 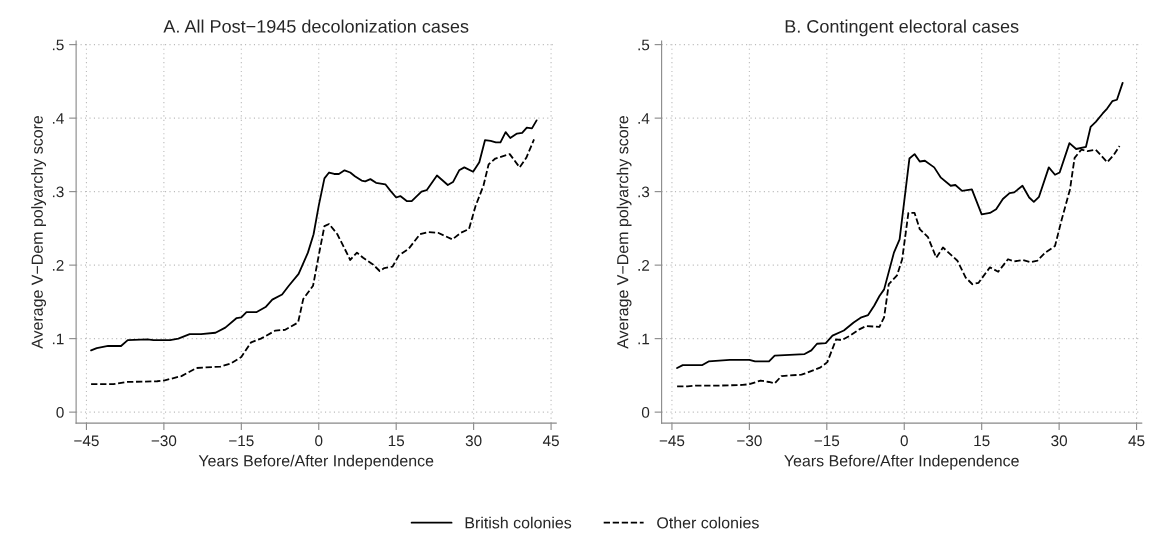 I want to click on chart-title: A. All Post−1945 decolonization cases, so click(x=316, y=26).